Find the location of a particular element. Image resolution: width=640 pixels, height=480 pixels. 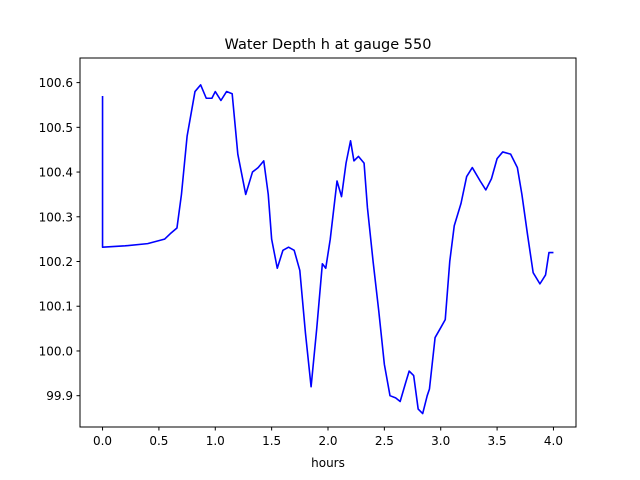

x-tick-label: 0.5 is located at coordinates (158, 441).